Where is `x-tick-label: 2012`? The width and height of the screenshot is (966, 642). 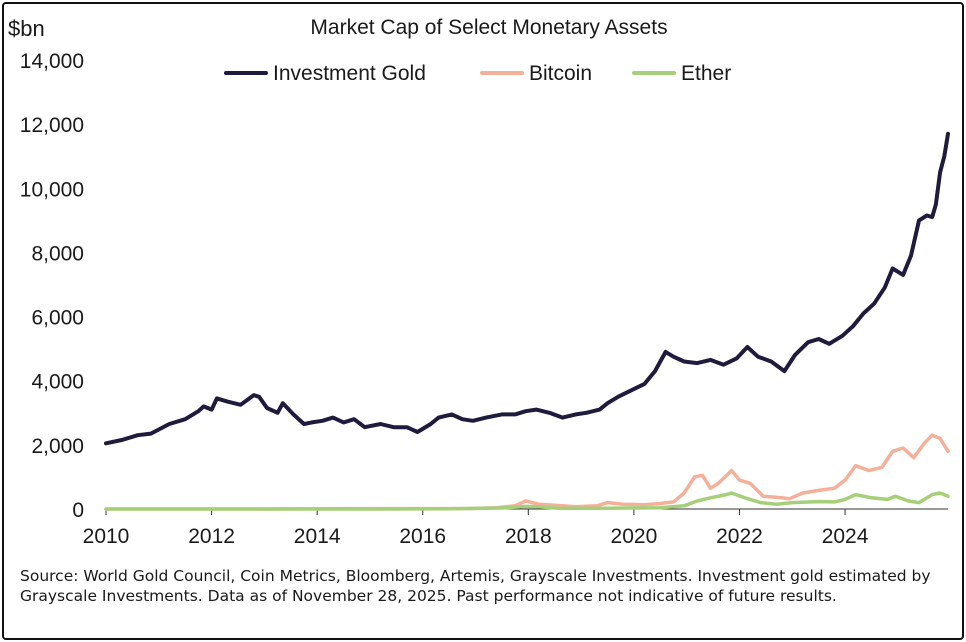
x-tick-label: 2012 is located at coordinates (211, 536).